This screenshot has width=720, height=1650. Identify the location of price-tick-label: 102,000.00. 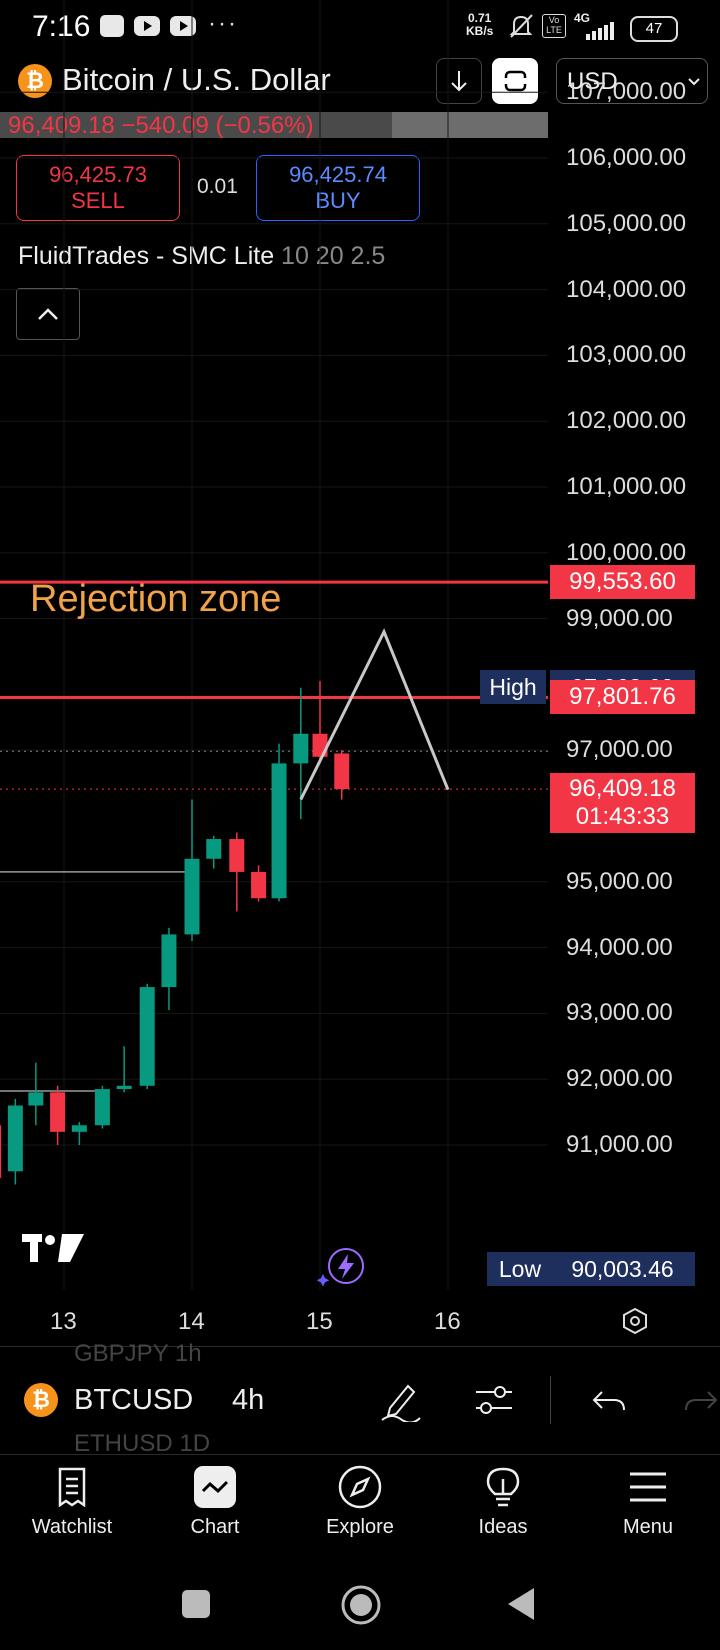
(626, 421).